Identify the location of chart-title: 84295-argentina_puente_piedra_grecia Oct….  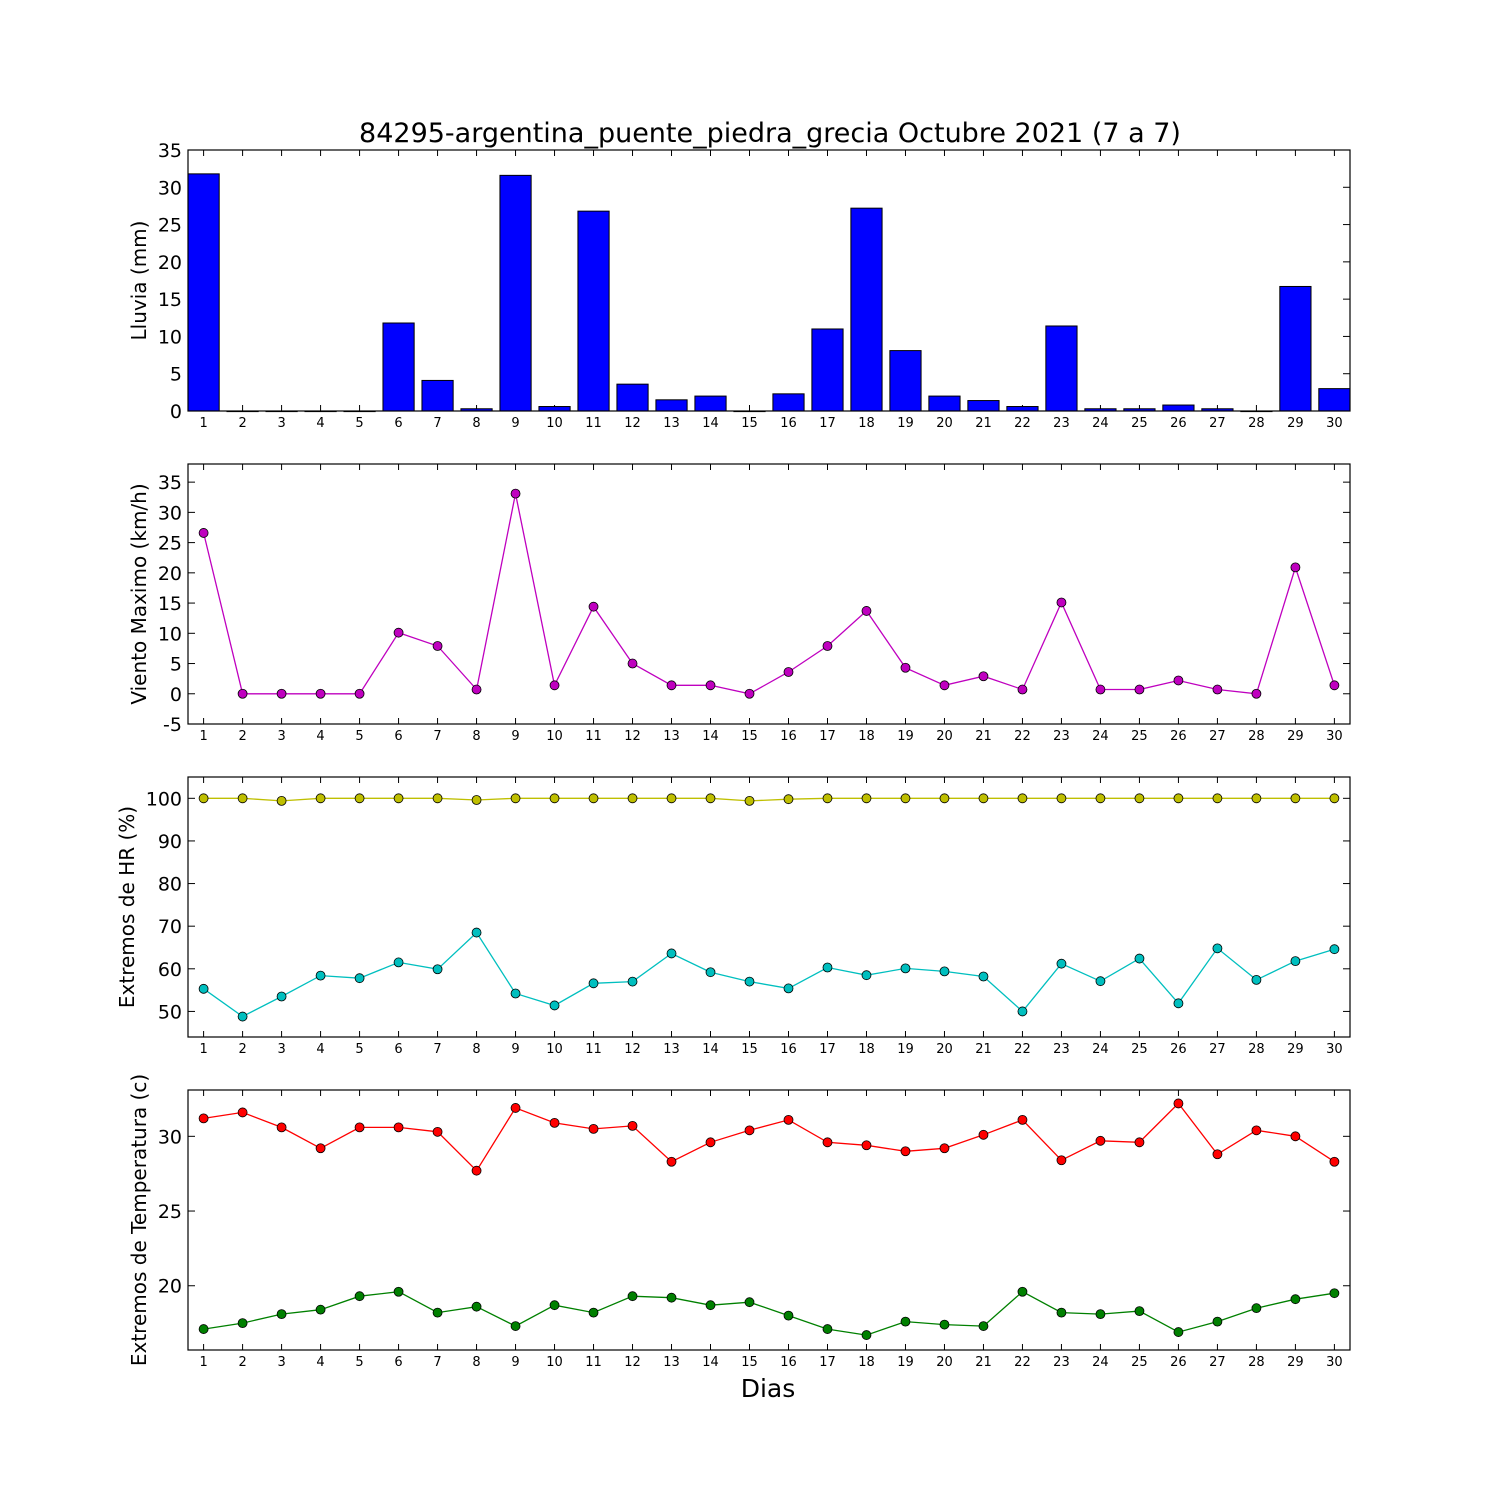
(770, 133).